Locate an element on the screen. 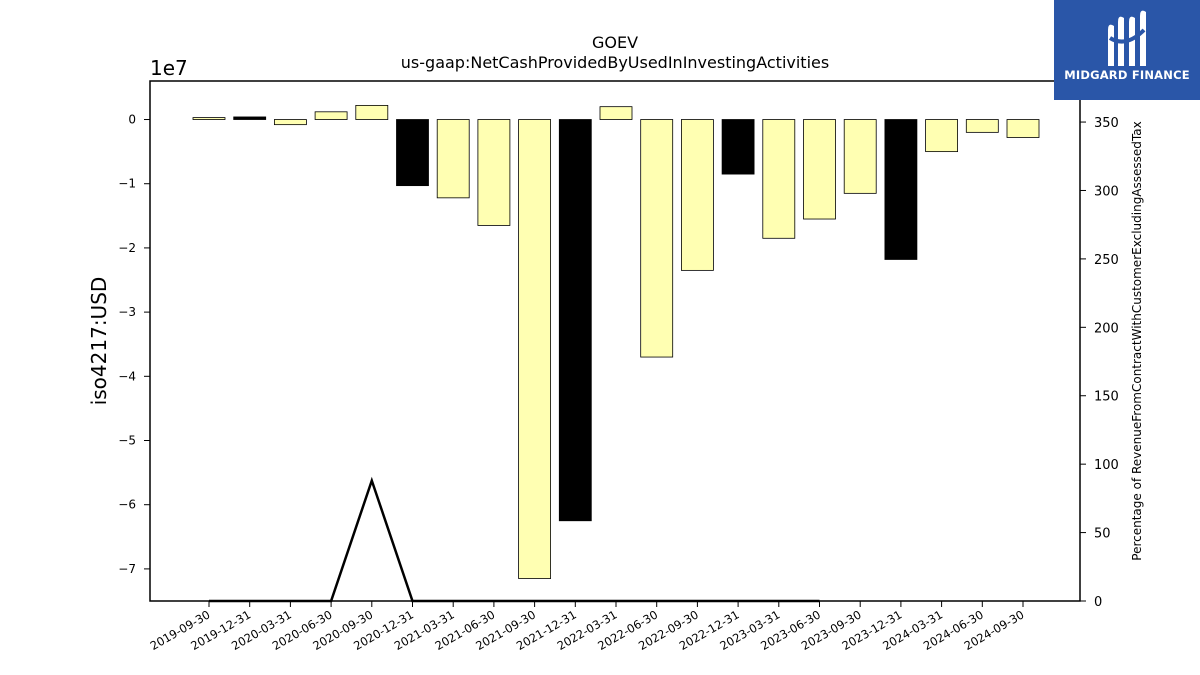 The width and height of the screenshot is (1200, 675). y-tick-label: −4 is located at coordinates (127, 376).